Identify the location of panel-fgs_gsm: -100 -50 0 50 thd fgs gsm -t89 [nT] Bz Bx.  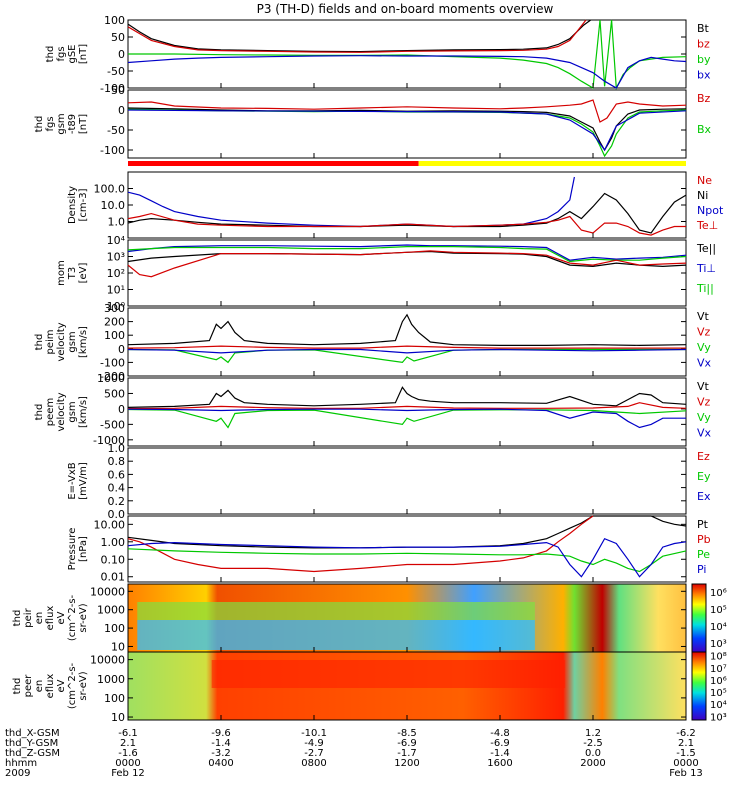
(373, 121).